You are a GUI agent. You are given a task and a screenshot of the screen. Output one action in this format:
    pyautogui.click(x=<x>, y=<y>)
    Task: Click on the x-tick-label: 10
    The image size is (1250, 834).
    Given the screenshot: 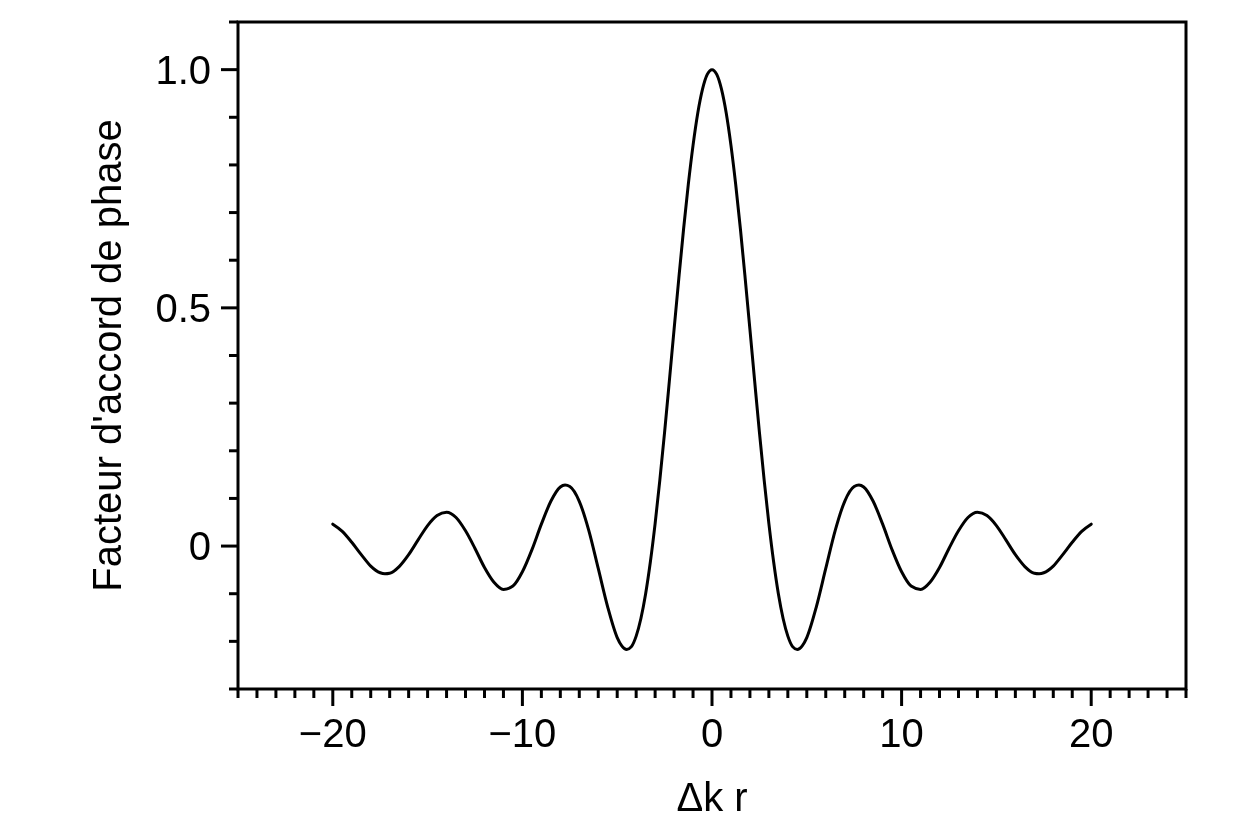 What is the action you would take?
    pyautogui.click(x=901, y=733)
    